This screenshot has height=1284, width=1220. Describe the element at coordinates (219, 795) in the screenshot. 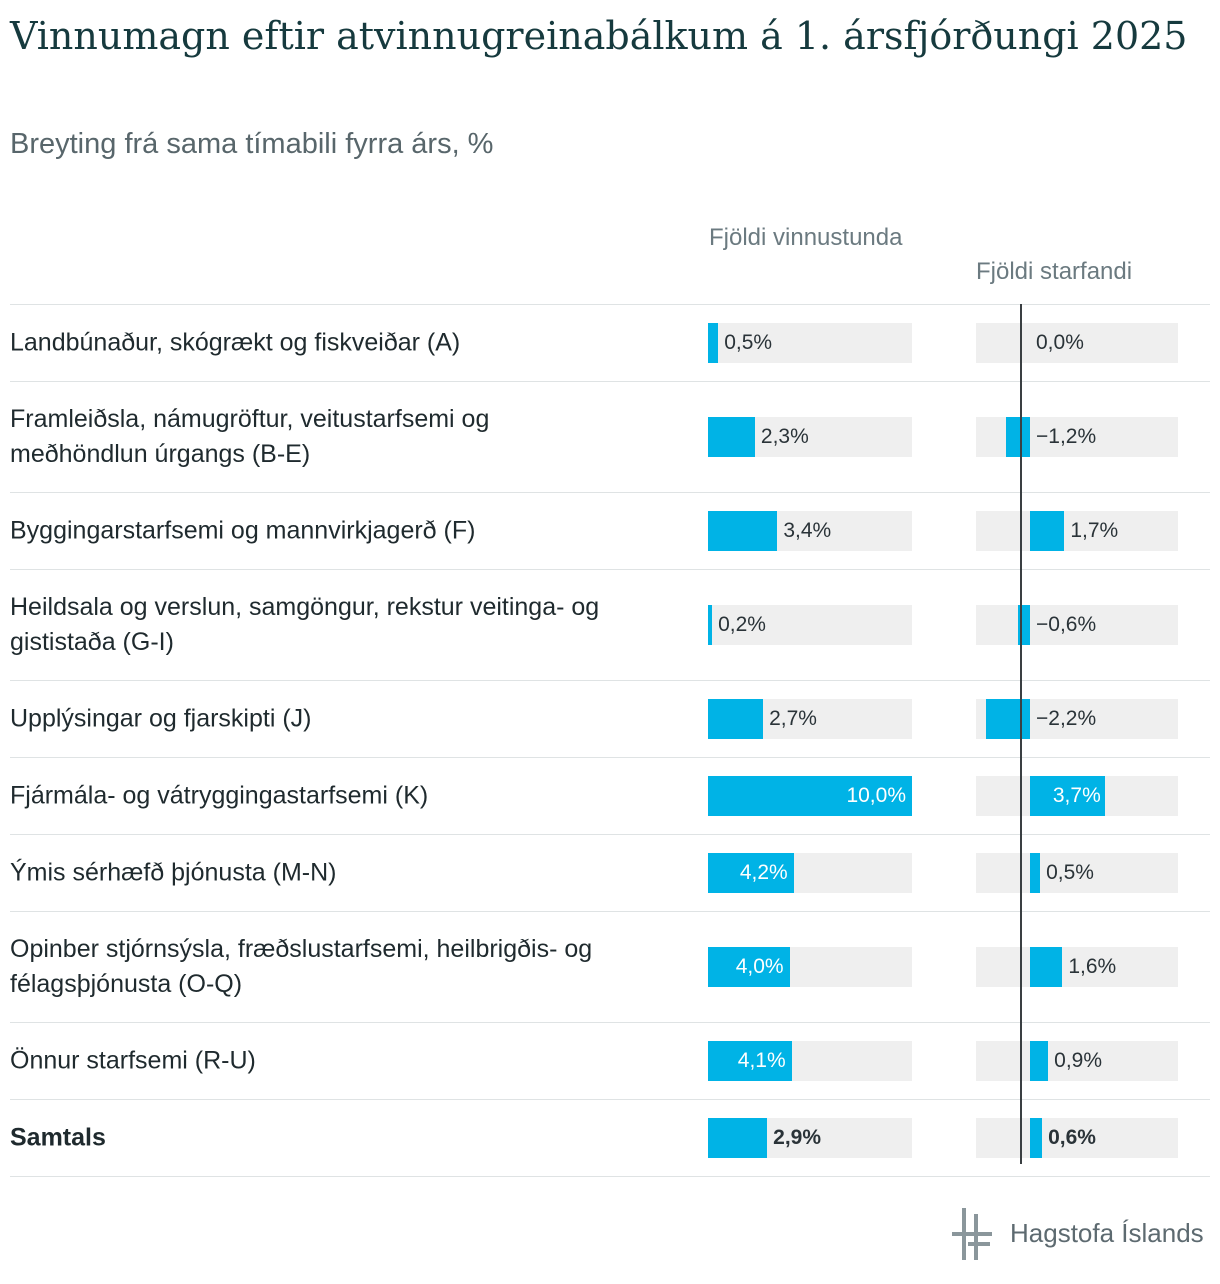

I see `category-label: Fjármála- og vátryggingastarfsemi (K)` at that location.